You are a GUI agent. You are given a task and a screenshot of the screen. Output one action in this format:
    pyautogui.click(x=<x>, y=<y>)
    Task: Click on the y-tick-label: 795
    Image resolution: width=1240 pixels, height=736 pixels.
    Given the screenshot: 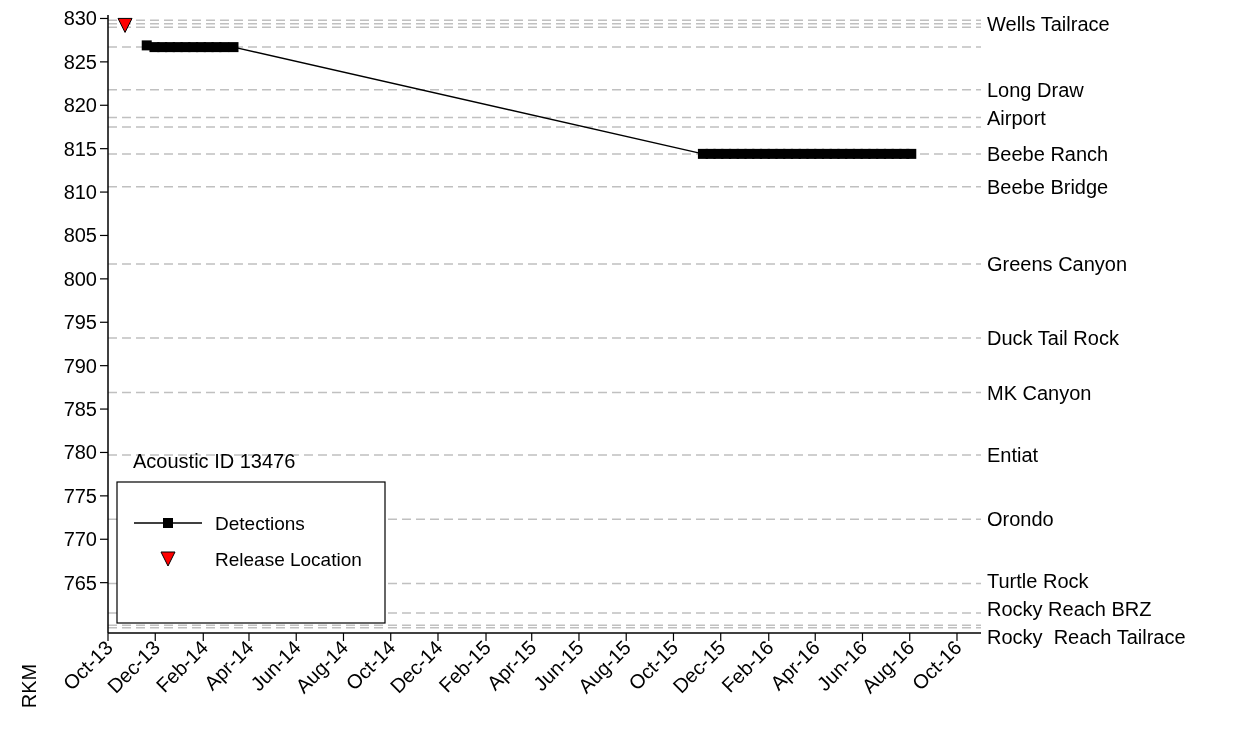 What is the action you would take?
    pyautogui.click(x=80, y=322)
    